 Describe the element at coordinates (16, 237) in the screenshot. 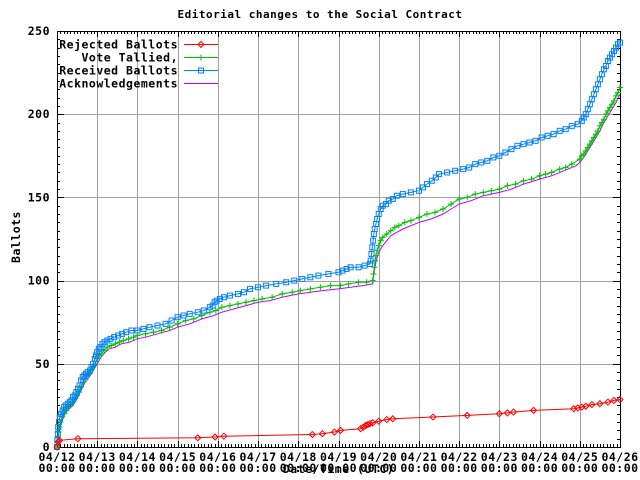

I see `y-axis-label: Ballots` at that location.